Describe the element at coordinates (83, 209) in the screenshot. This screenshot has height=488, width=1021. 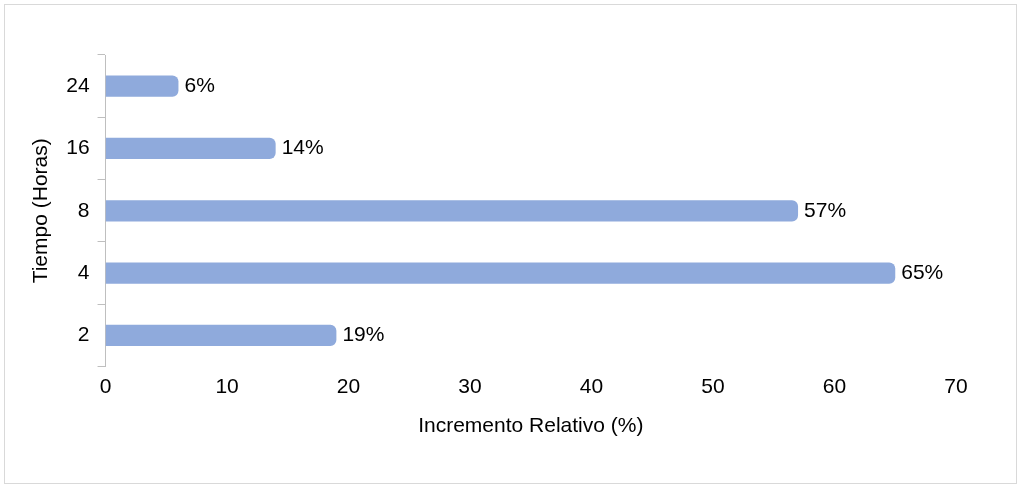
I see `y-tick-label: 8` at that location.